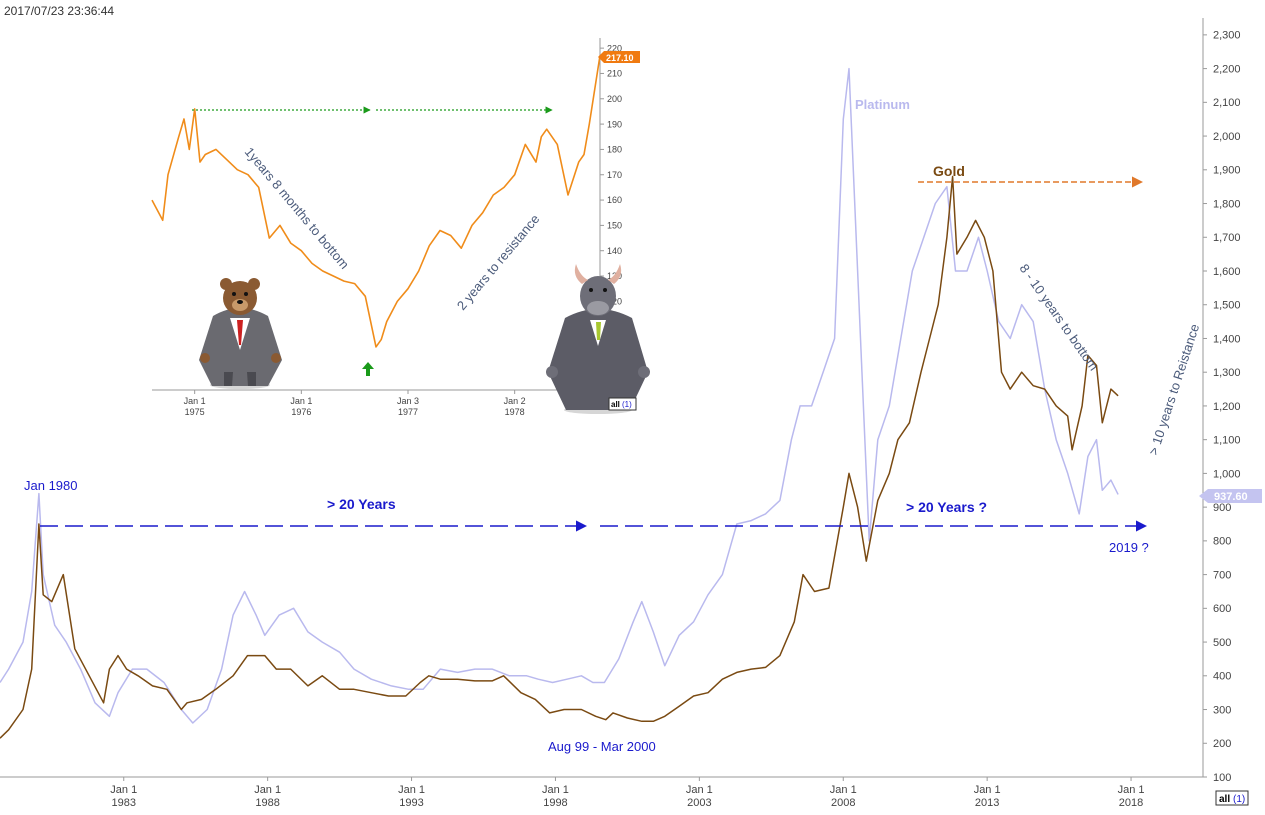 Image resolution: width=1265 pixels, height=815 pixels. Describe the element at coordinates (1227, 407) in the screenshot. I see `y-tick-label: 1,200` at that location.